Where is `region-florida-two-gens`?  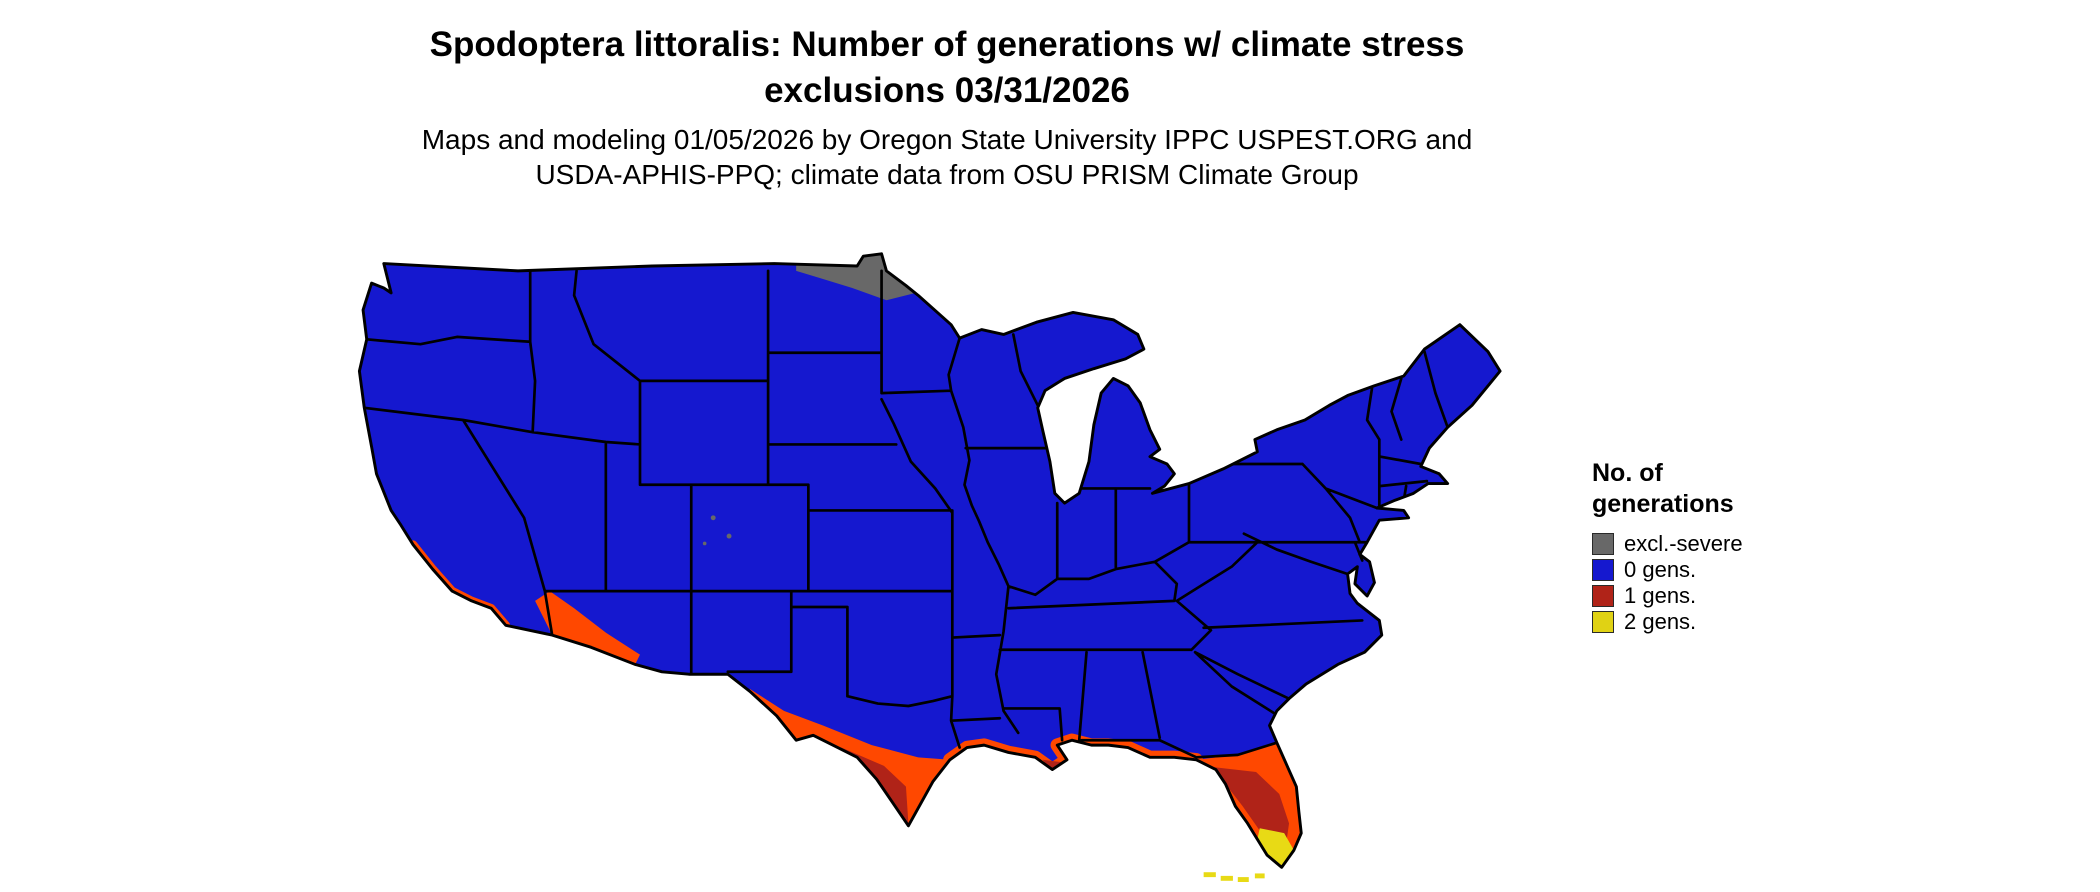 region-florida-two-gens is located at coordinates (1275, 848).